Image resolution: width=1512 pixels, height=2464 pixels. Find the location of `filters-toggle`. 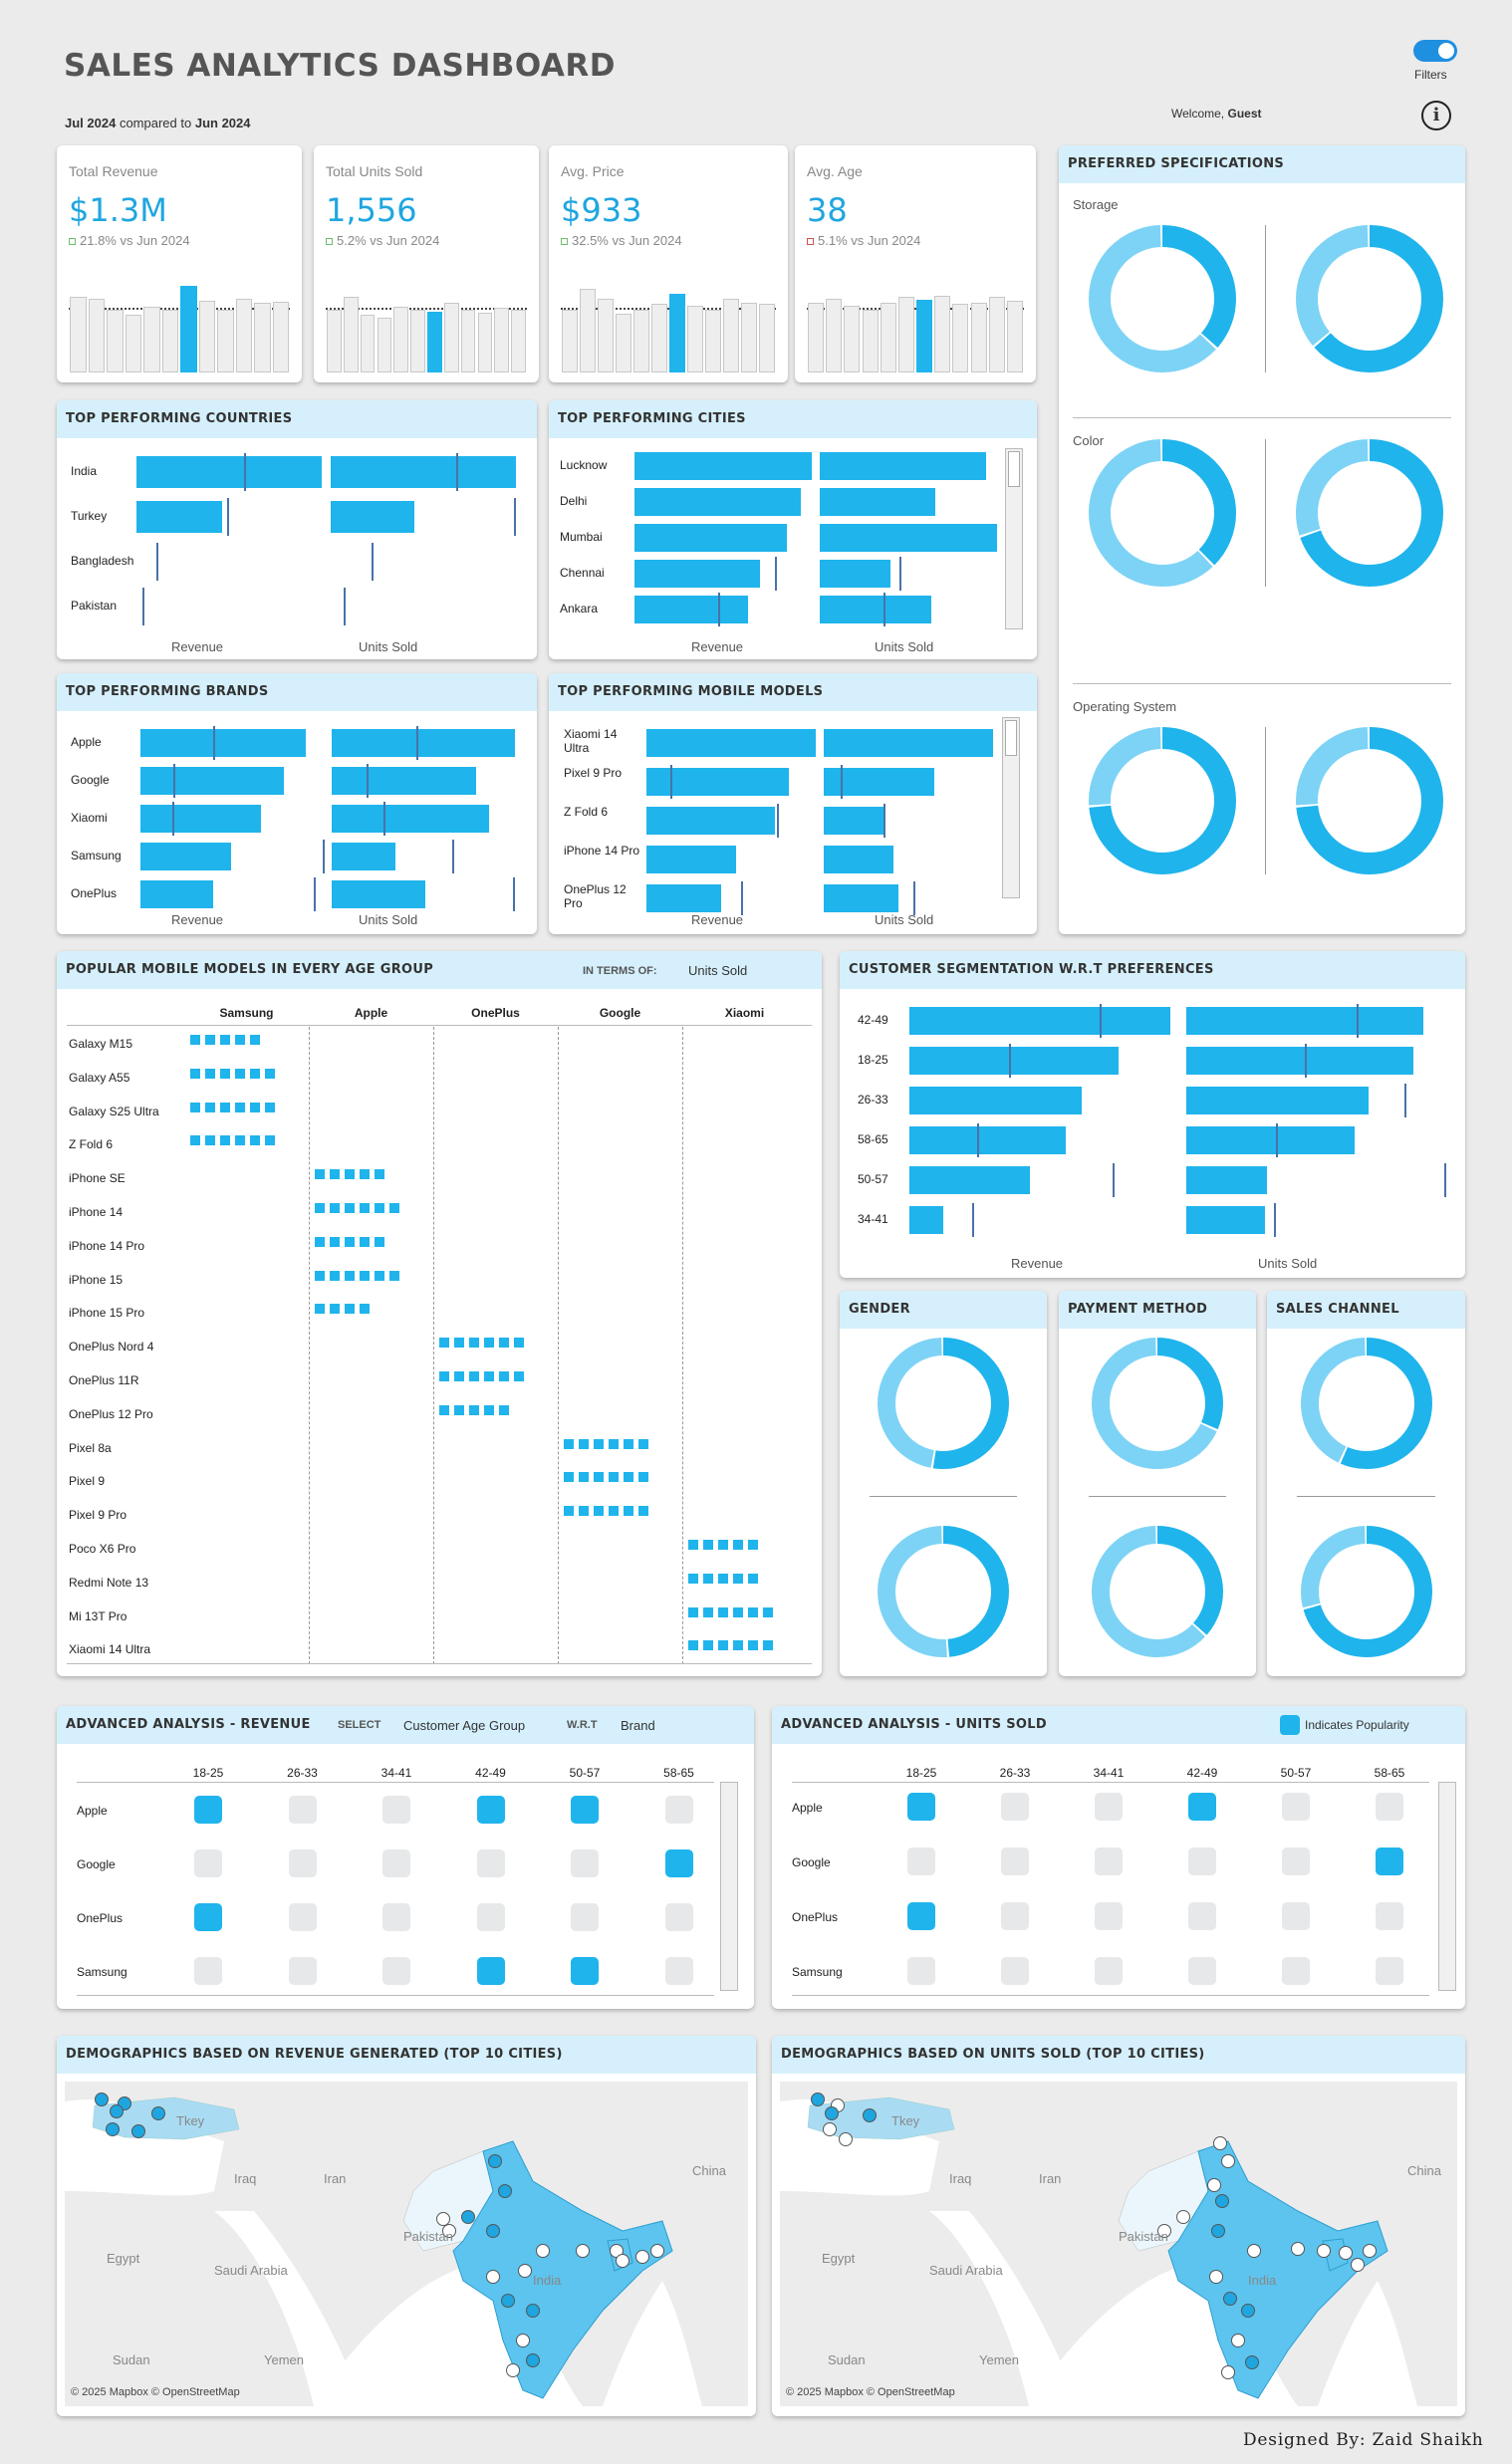

filters-toggle is located at coordinates (1435, 51).